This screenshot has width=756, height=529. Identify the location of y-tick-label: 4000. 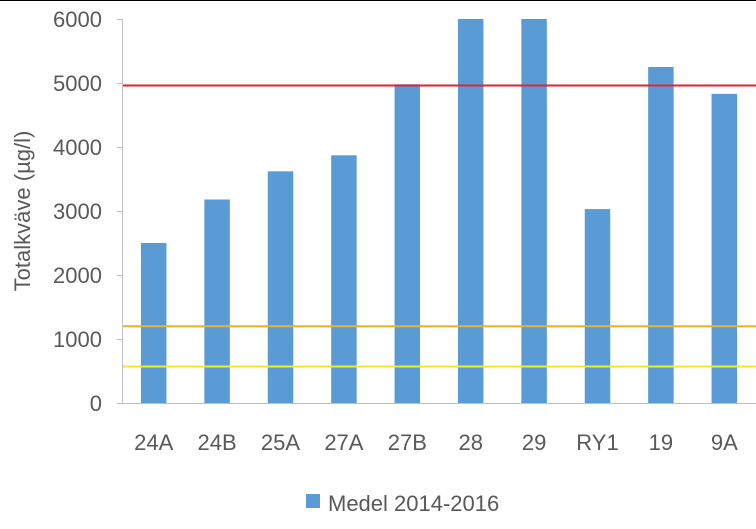
(77, 147).